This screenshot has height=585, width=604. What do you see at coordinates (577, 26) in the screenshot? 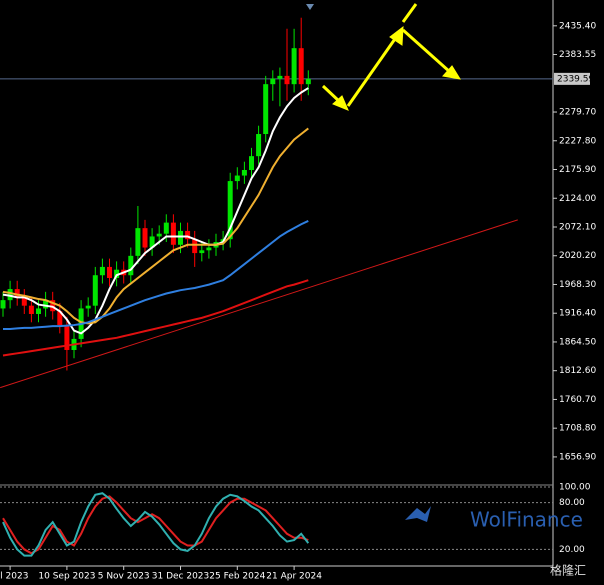
I see `y-tick-label: 2435.40` at bounding box center [577, 26].